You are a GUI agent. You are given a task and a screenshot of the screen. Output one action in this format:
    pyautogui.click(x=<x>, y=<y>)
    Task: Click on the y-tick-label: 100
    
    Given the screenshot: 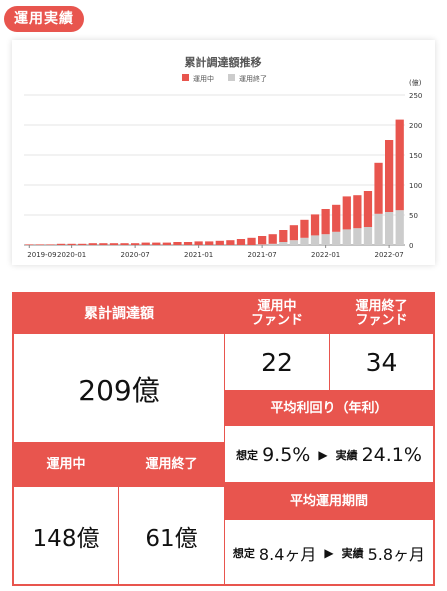 What is the action you would take?
    pyautogui.click(x=415, y=186)
    